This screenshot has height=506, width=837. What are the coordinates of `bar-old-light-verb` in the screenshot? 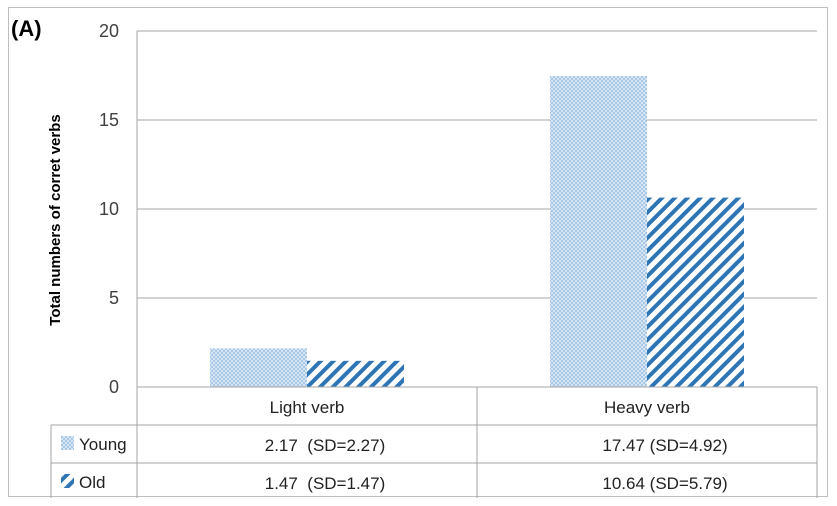 It's located at (355, 373).